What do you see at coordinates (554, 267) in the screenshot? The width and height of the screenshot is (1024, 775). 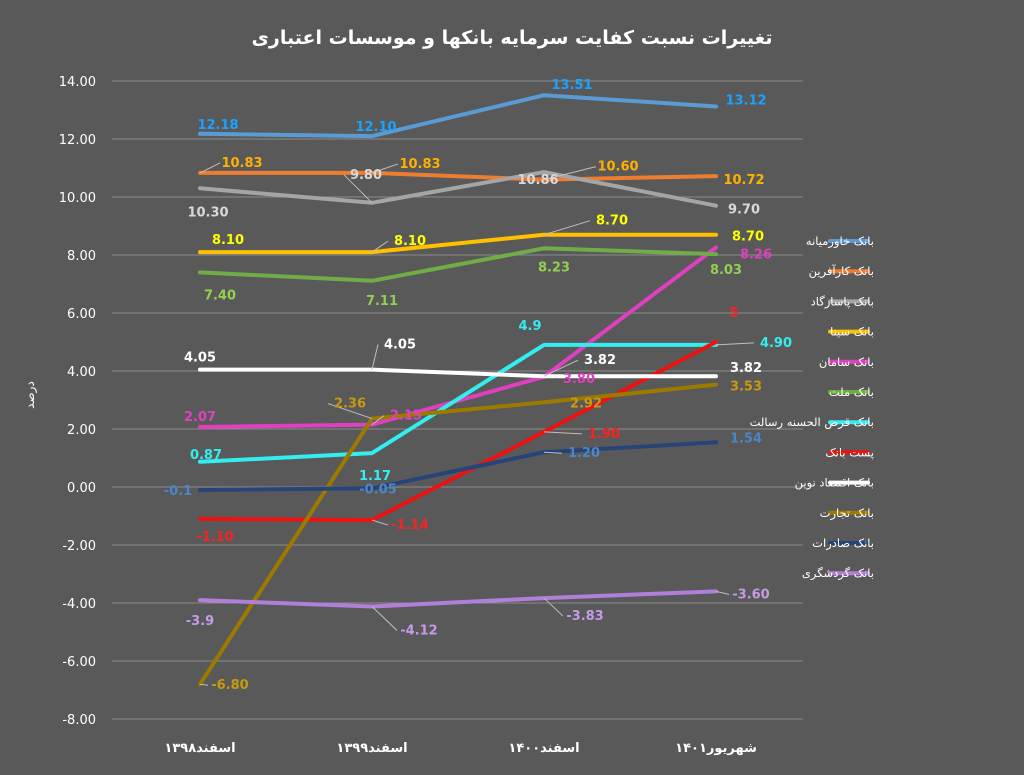 I see `data-label: 8.23` at bounding box center [554, 267].